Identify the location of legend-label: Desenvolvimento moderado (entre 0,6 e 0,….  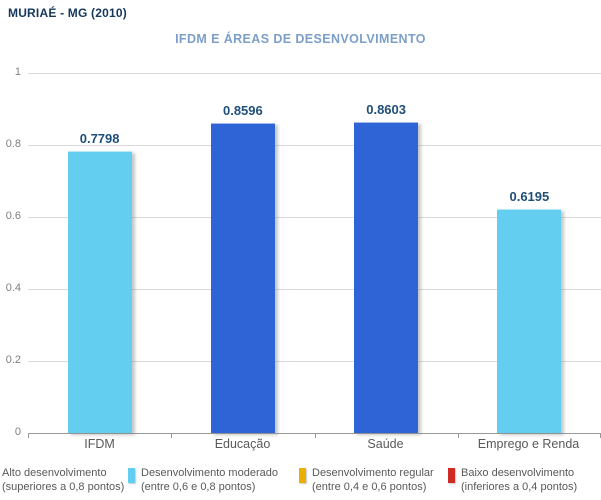
(209, 480).